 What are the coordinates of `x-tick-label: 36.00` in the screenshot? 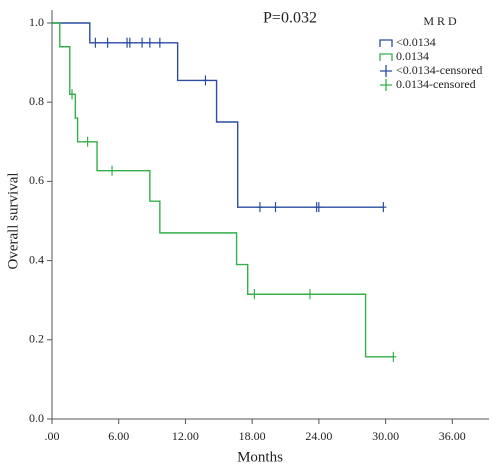 It's located at (452, 436).